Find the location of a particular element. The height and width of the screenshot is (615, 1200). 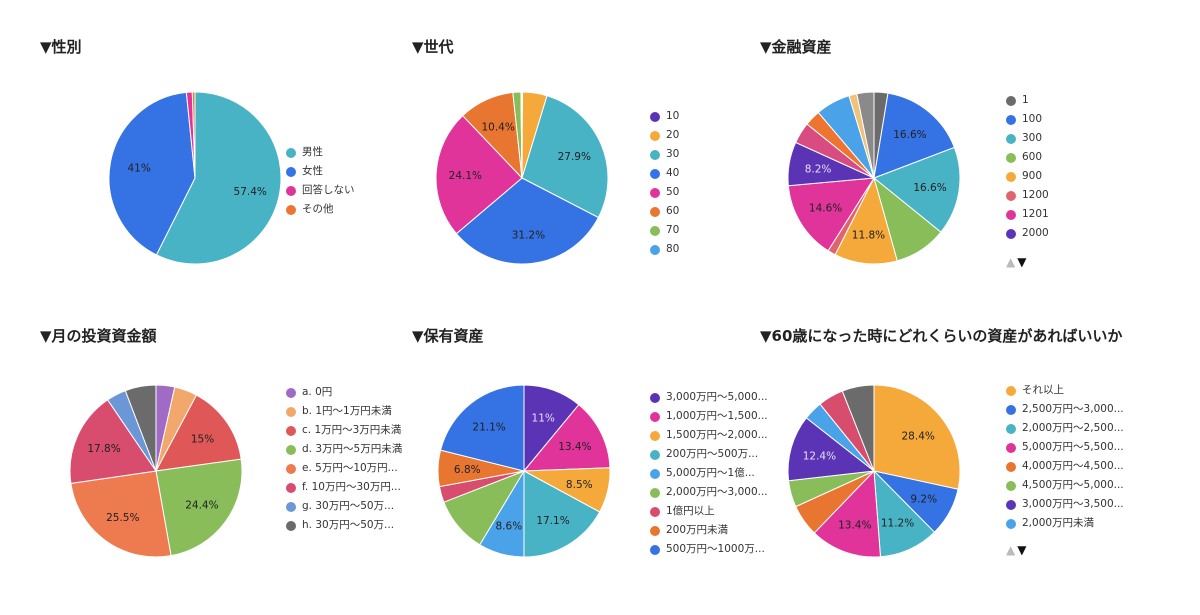

legend-label: a. 0円 is located at coordinates (317, 392).